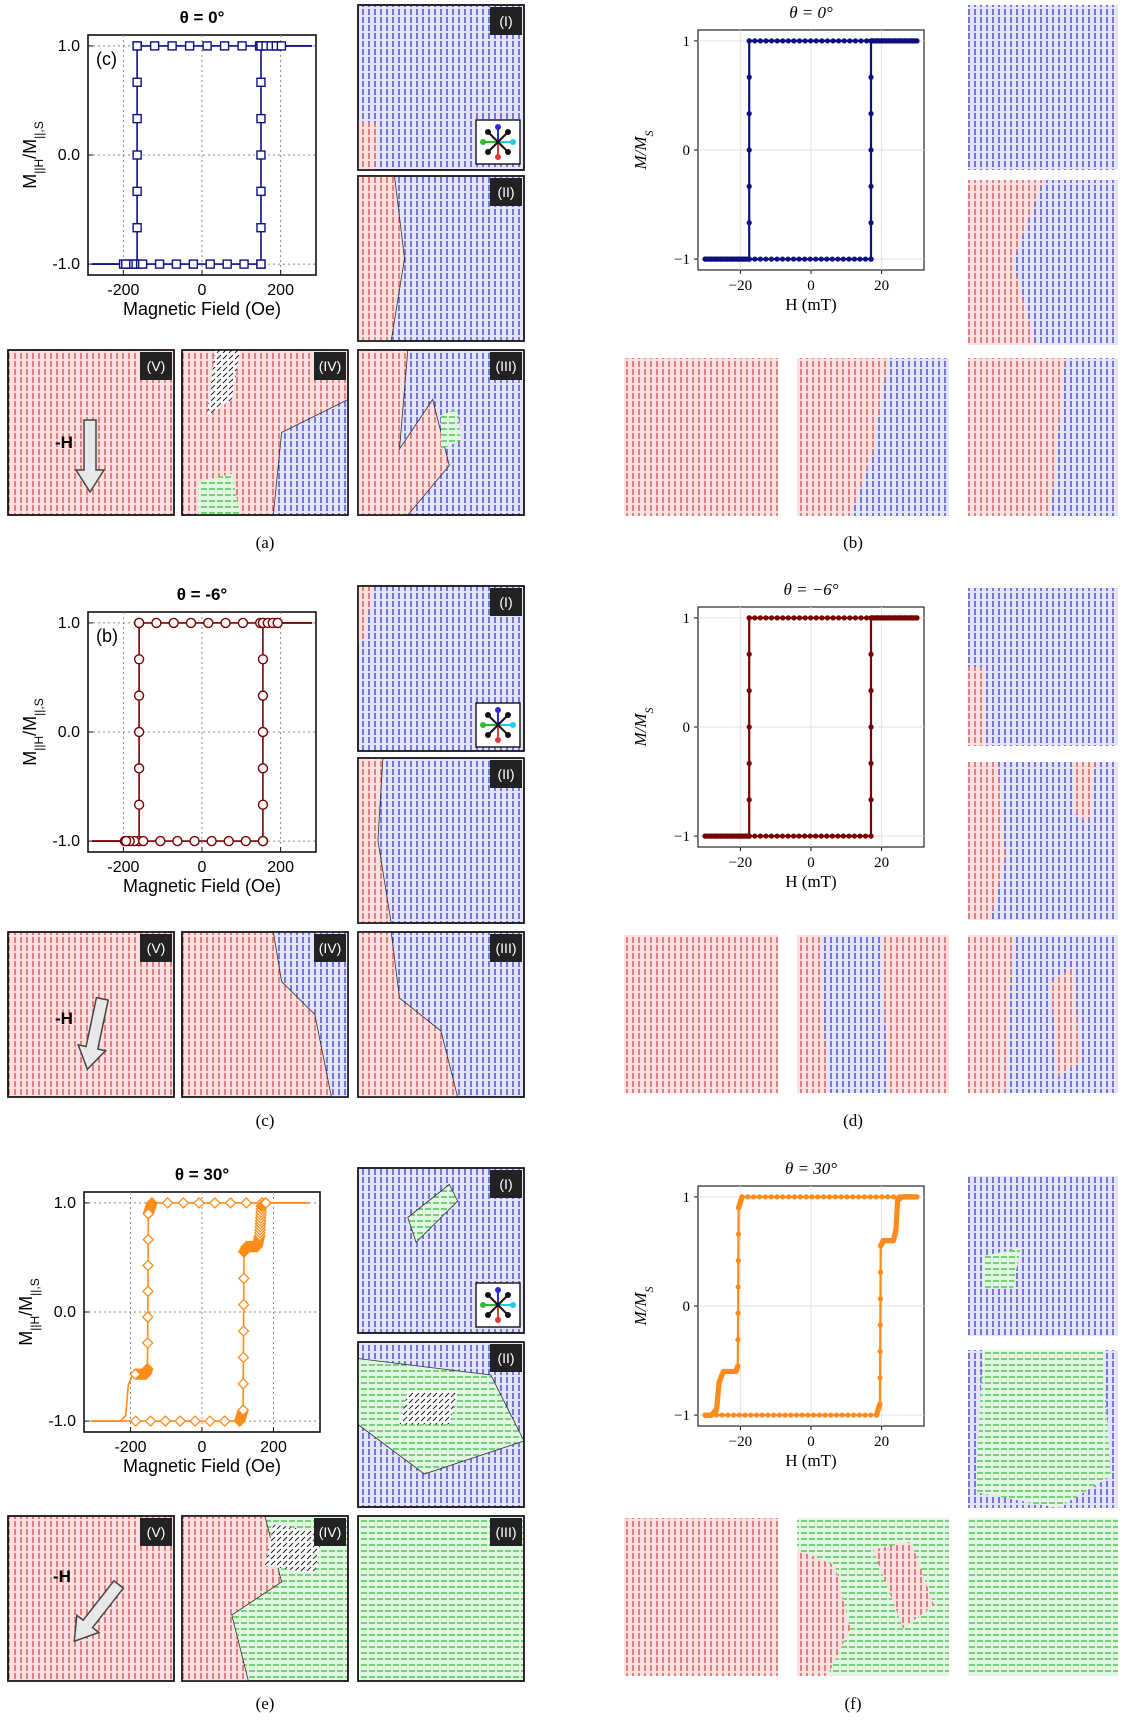 This screenshot has height=1721, width=1123. Describe the element at coordinates (330, 1532) in the screenshot. I see `panel-label: (IV)` at that location.